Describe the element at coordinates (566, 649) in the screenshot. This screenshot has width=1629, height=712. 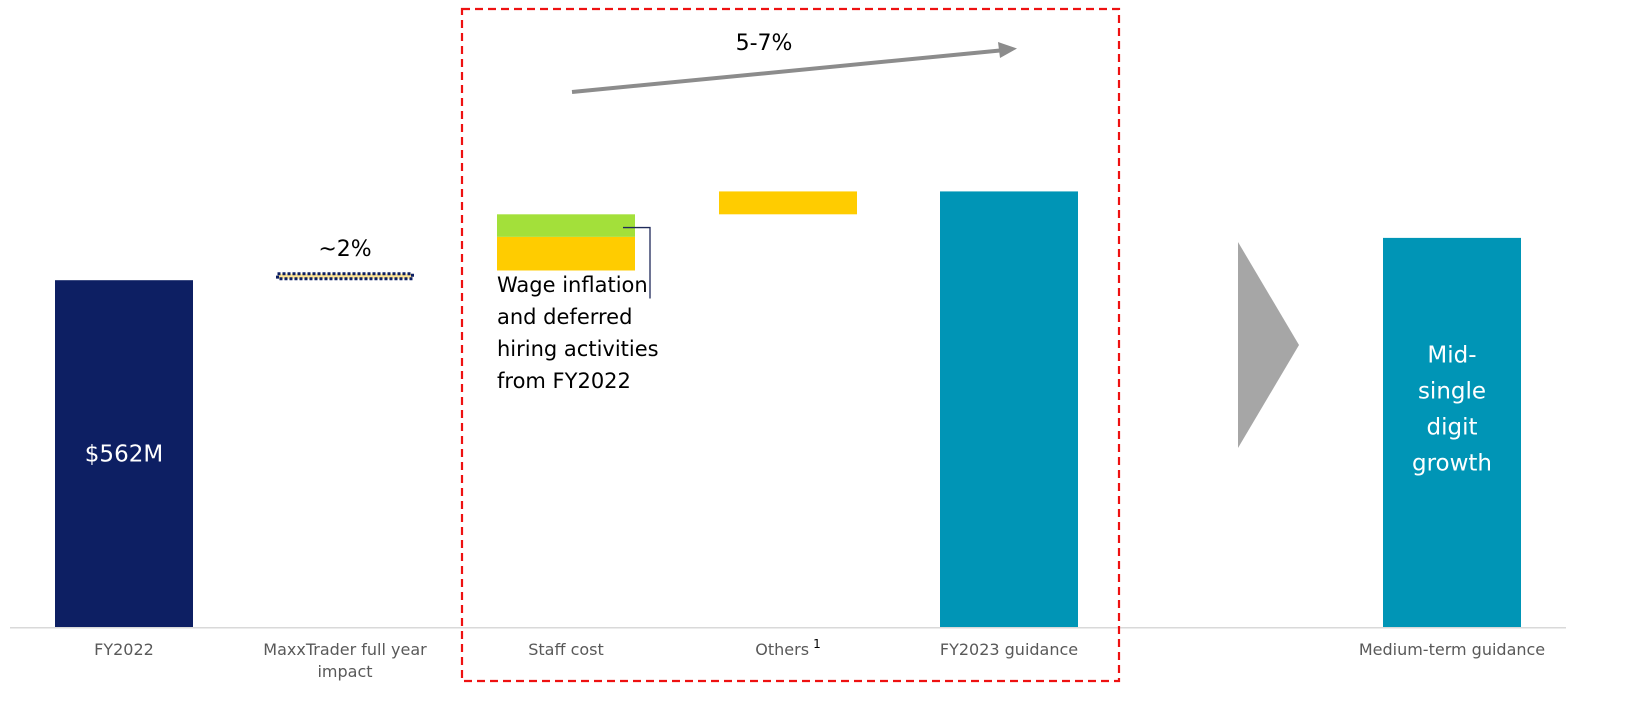
I see `x-tick-label-staff-cost: Staff cost` at that location.